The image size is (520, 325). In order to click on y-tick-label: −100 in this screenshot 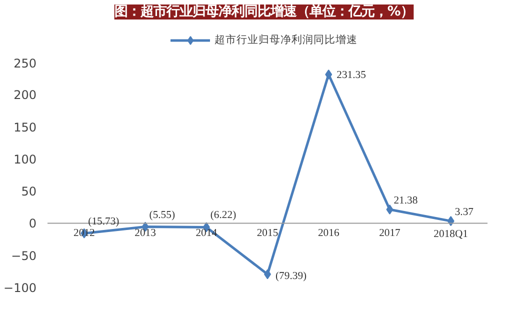, I will do `click(20, 288)`.